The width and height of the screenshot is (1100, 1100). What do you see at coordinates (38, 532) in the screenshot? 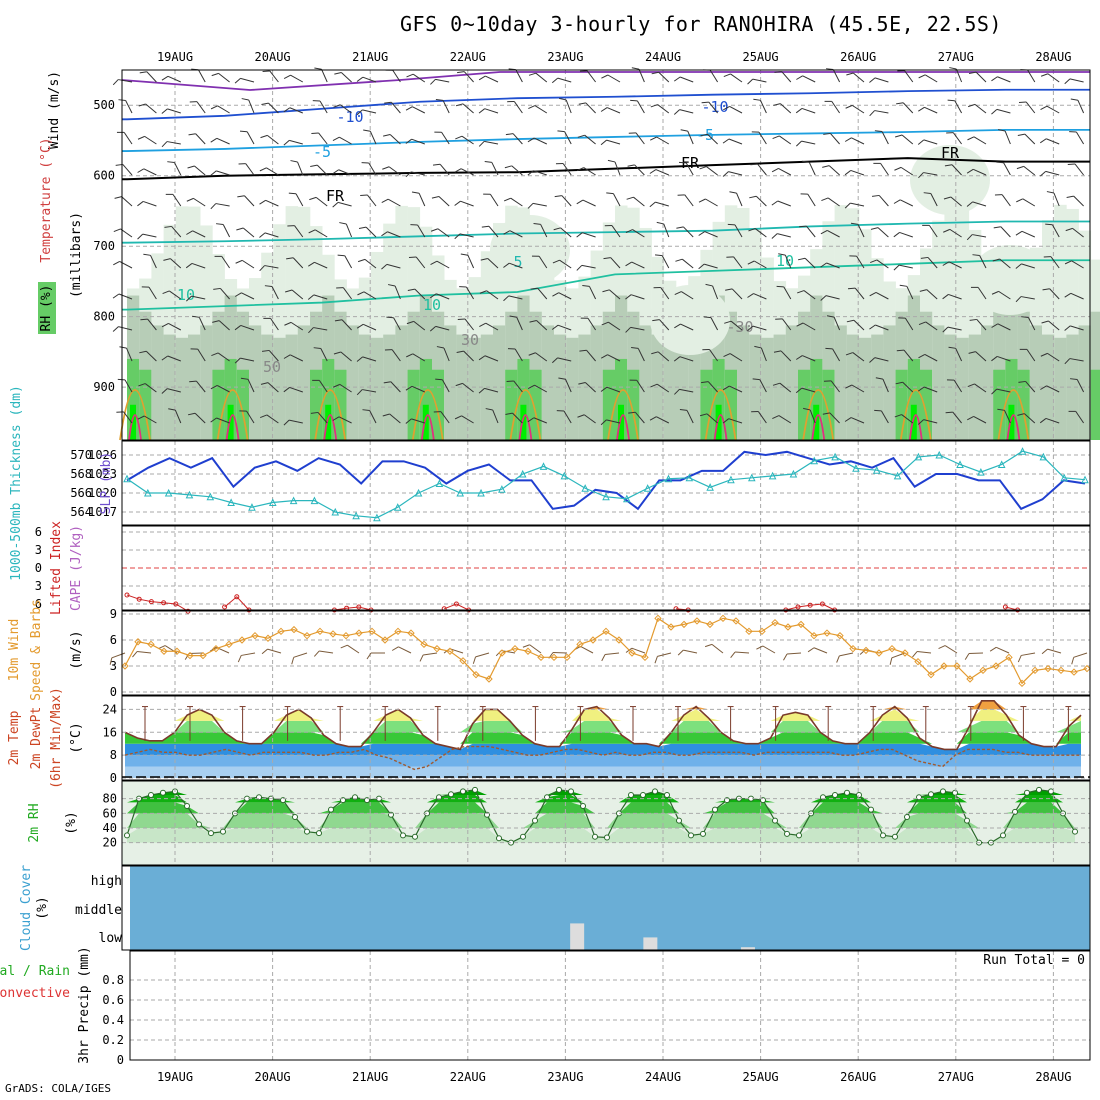
I see `lifted-tick: 6` at bounding box center [38, 532].